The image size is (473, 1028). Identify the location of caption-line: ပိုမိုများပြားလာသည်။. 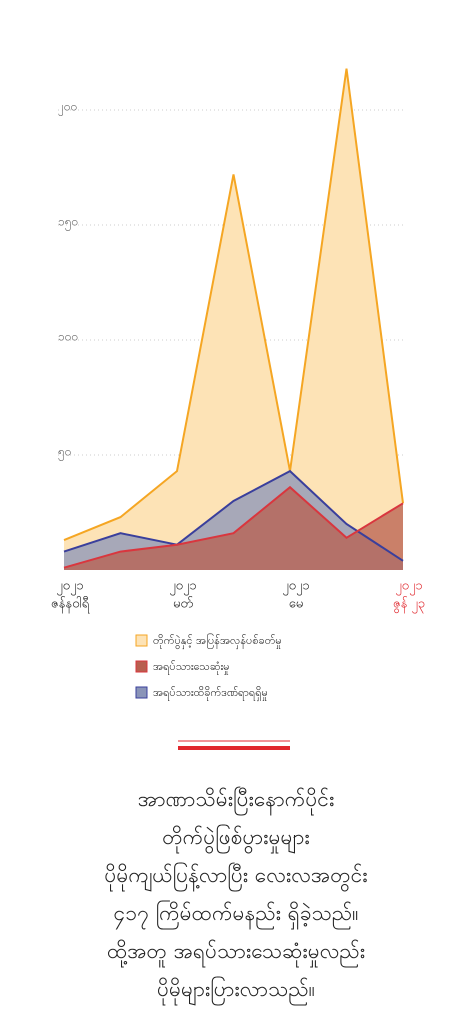
(236, 990).